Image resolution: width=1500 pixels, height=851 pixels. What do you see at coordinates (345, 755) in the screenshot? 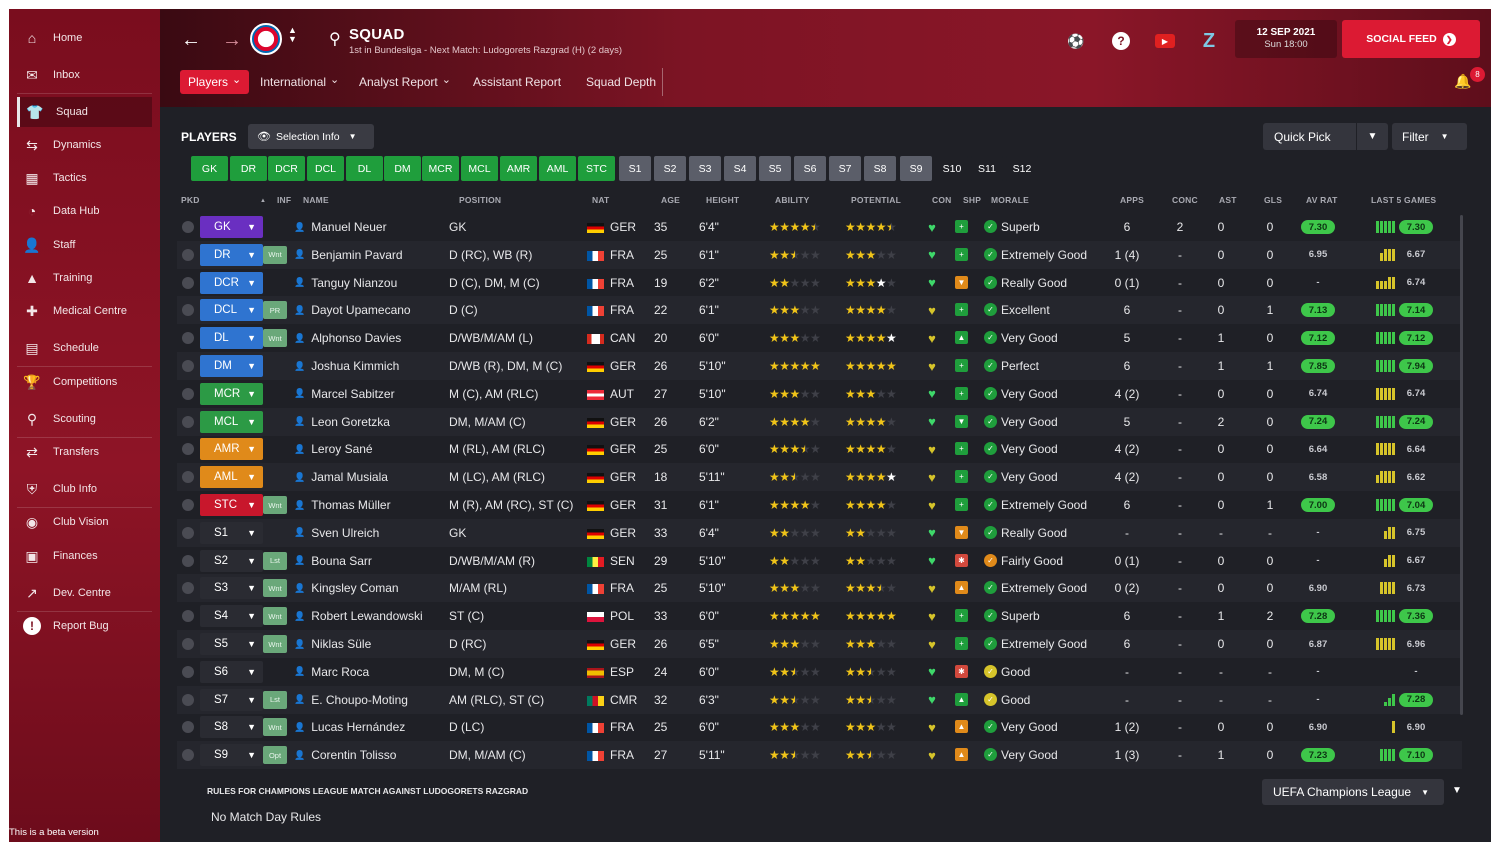
I see `player-name: 👤 Corentin Tolisso` at bounding box center [345, 755].